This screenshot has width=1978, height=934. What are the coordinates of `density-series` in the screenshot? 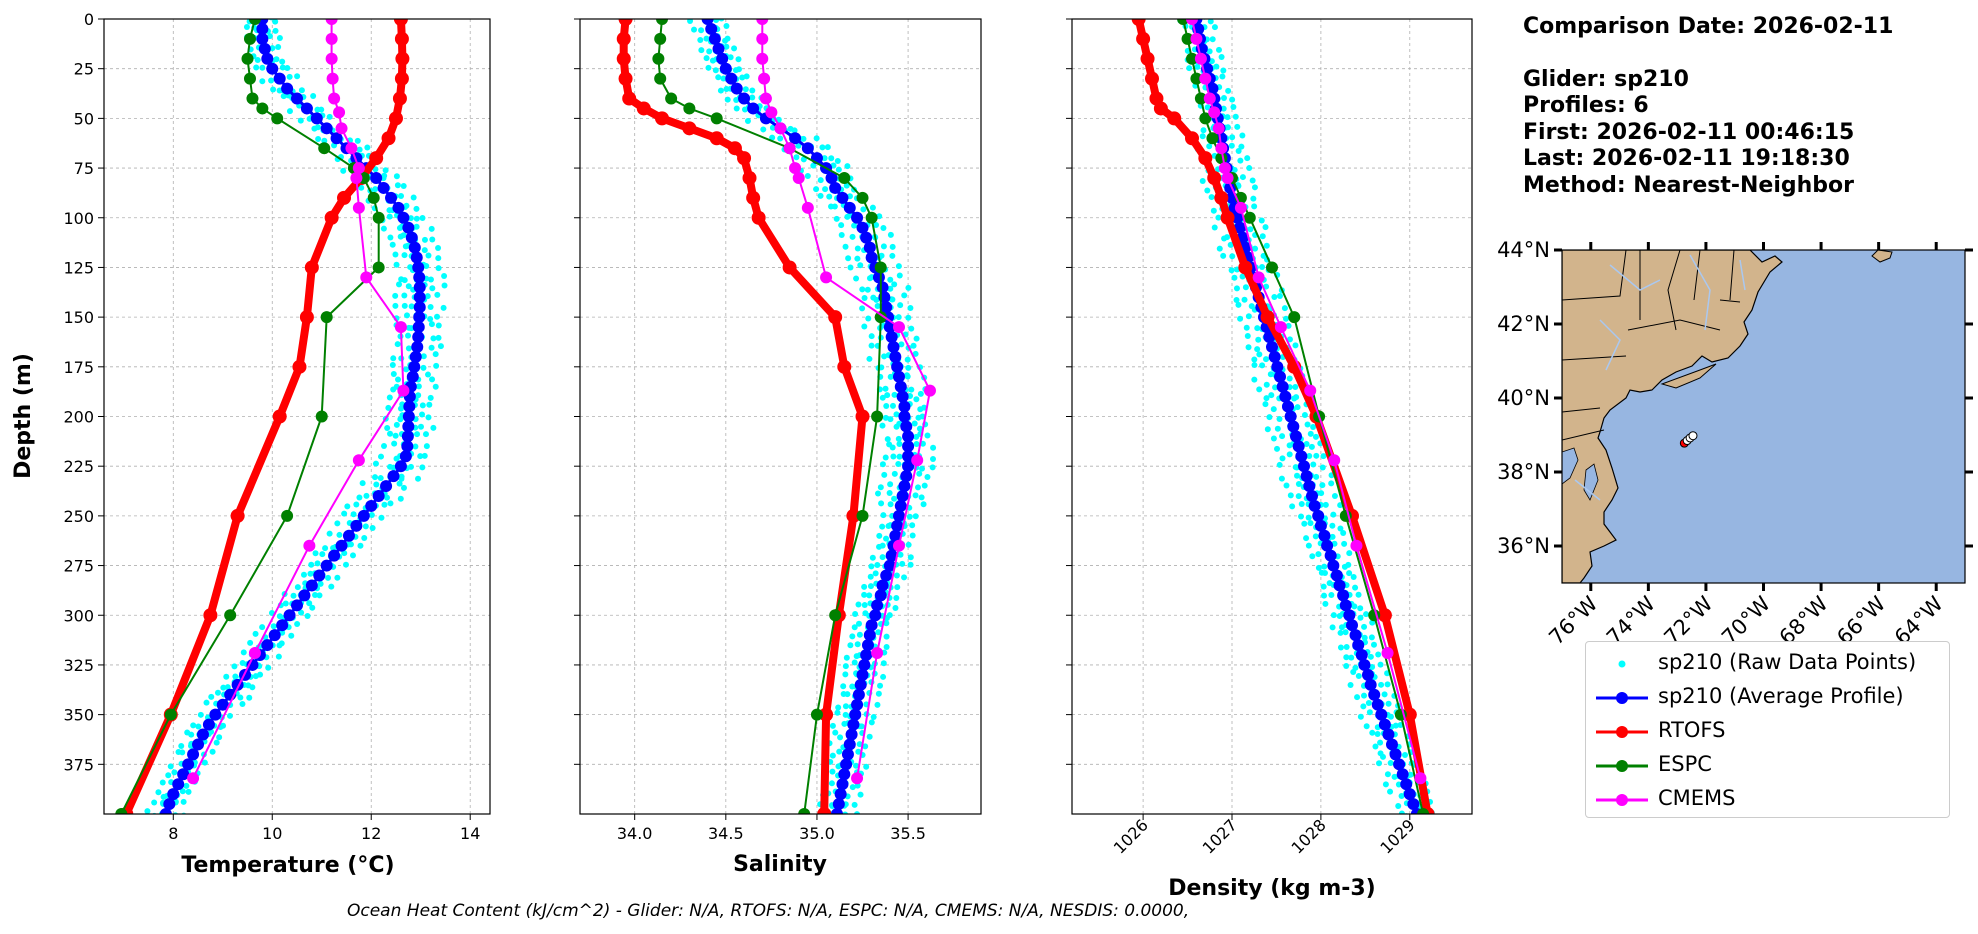 It's located at (1283, 416).